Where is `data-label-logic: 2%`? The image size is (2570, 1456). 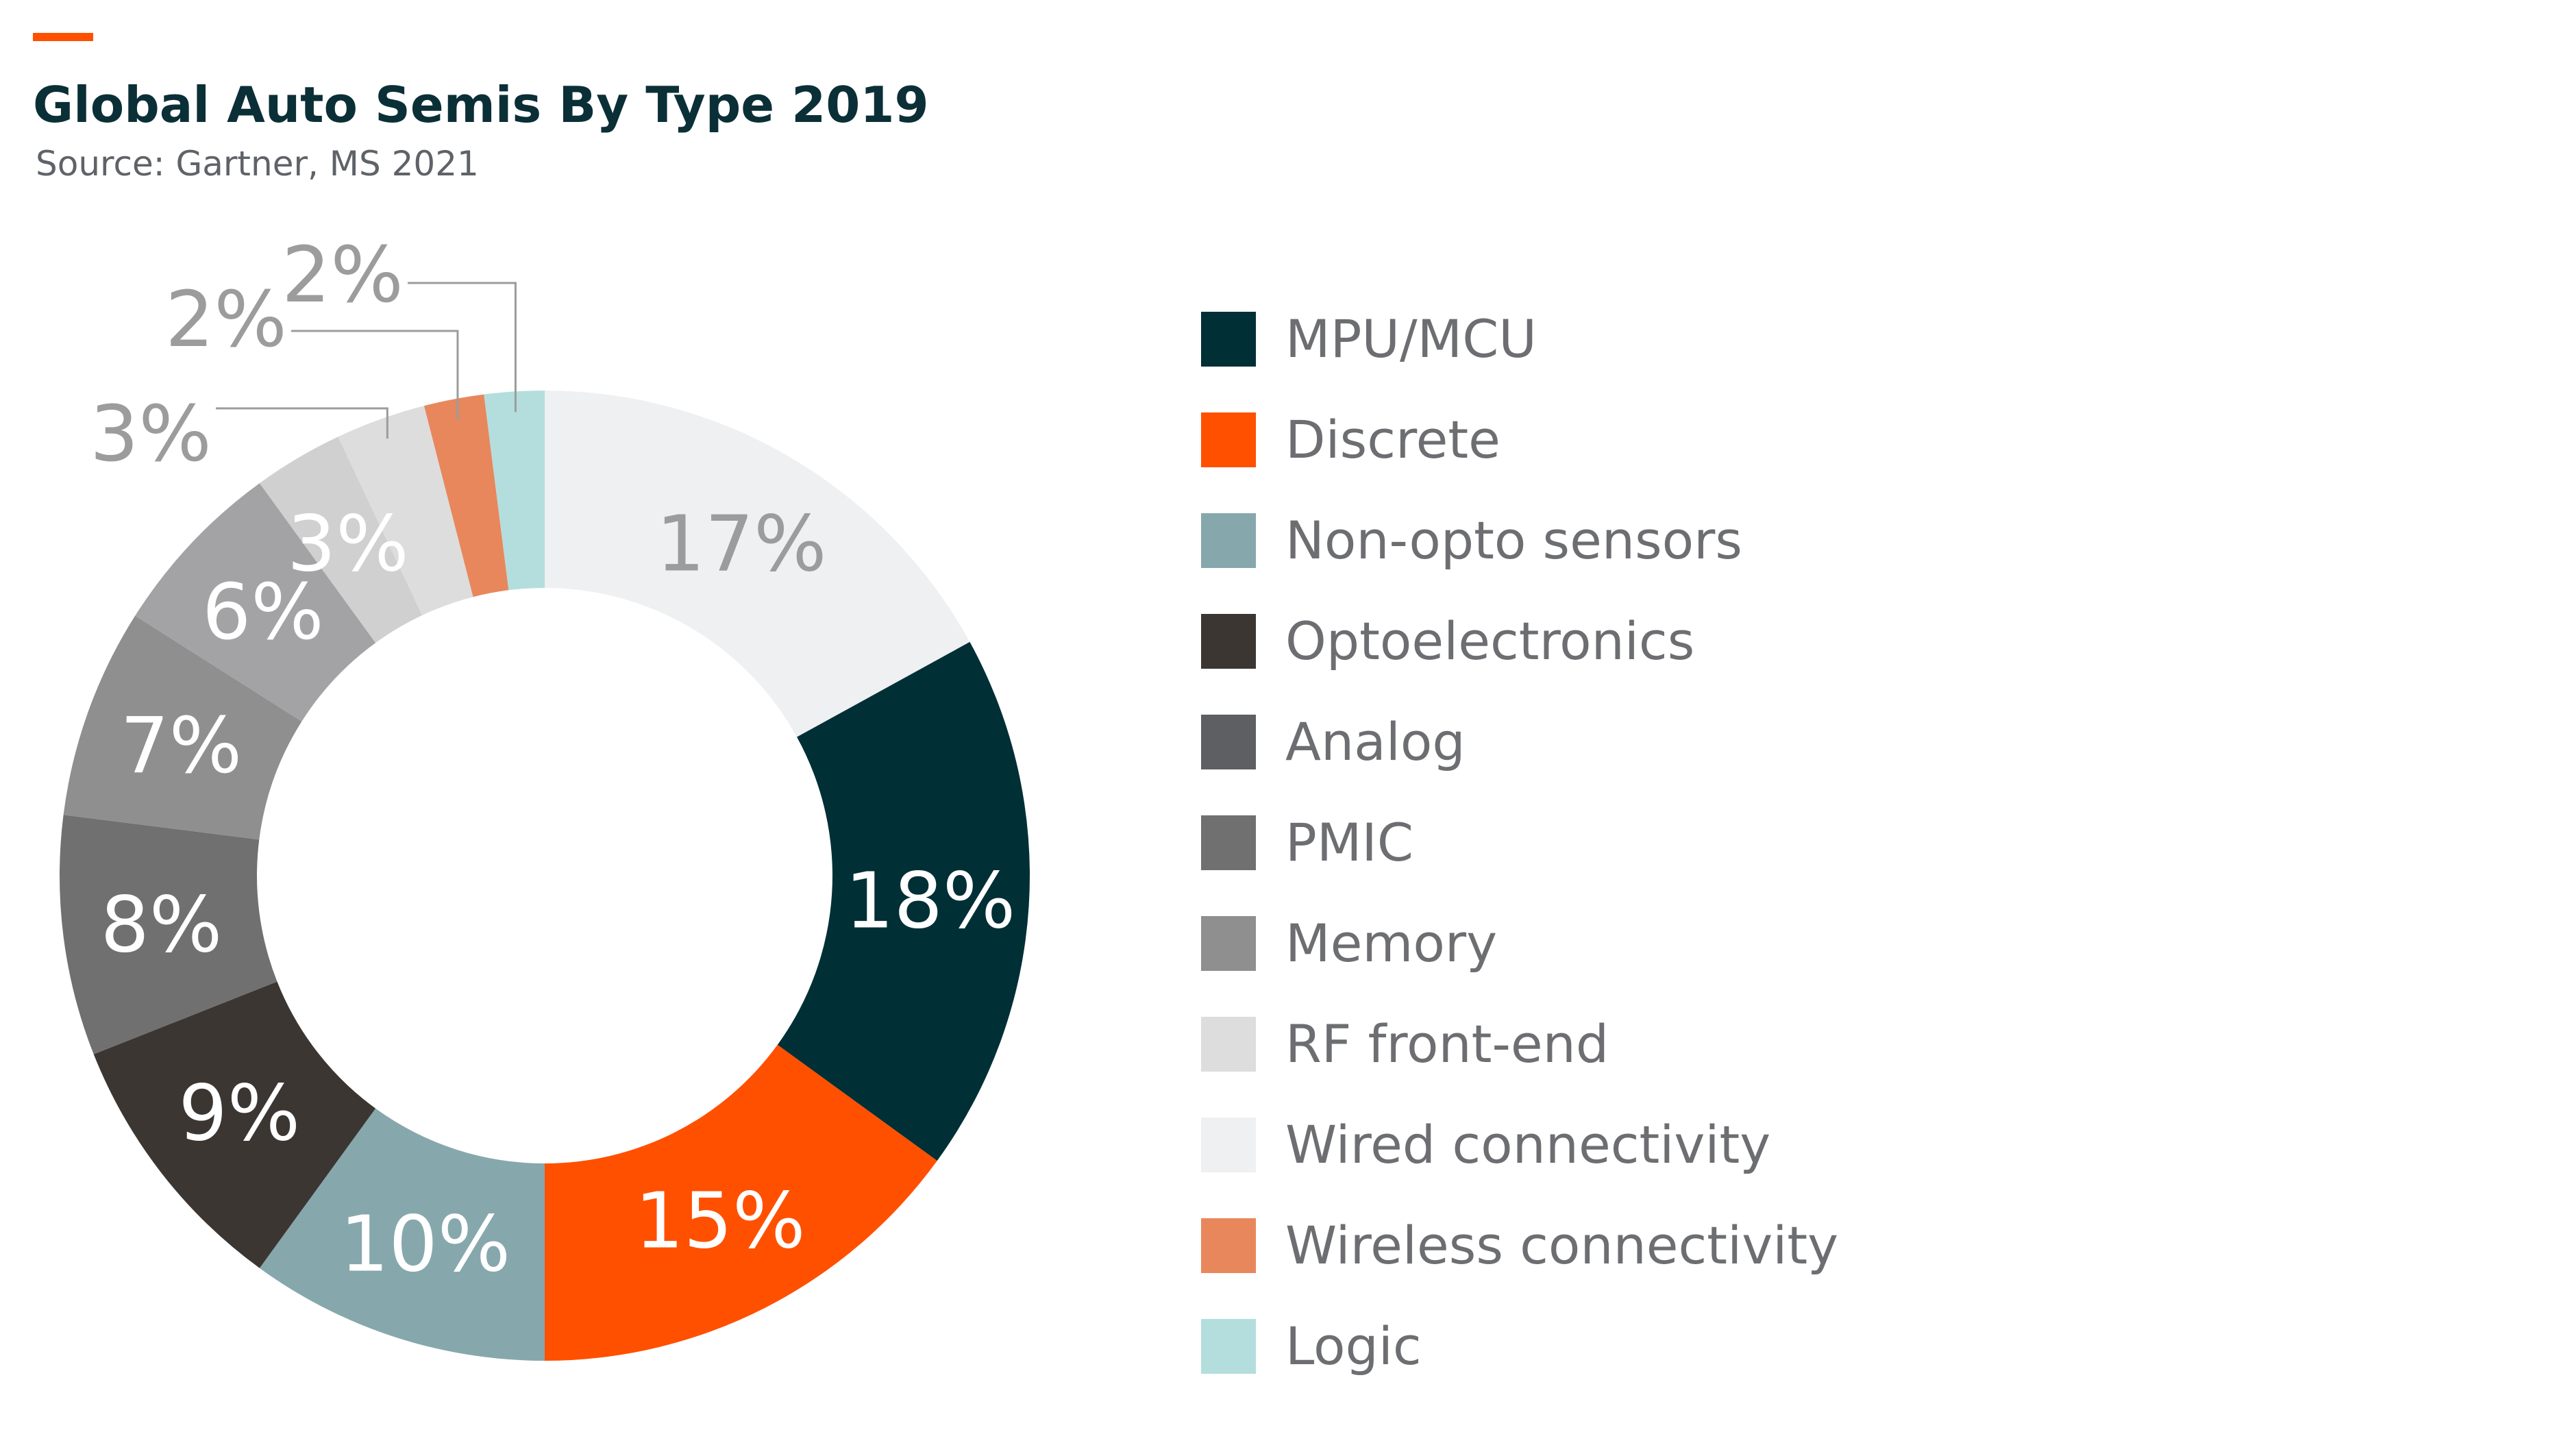 data-label-logic: 2% is located at coordinates (343, 275).